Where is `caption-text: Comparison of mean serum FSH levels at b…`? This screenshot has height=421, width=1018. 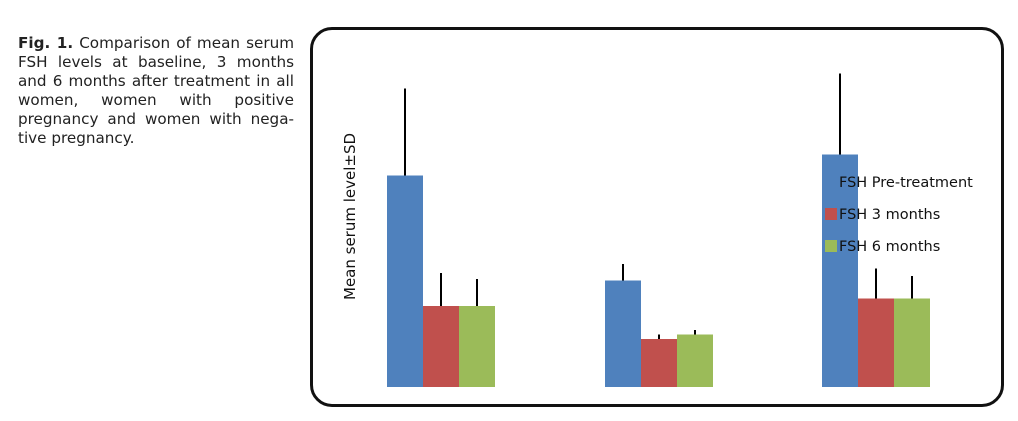
caption-text: Comparison of mean serum FSH levels at b… is located at coordinates (156, 90).